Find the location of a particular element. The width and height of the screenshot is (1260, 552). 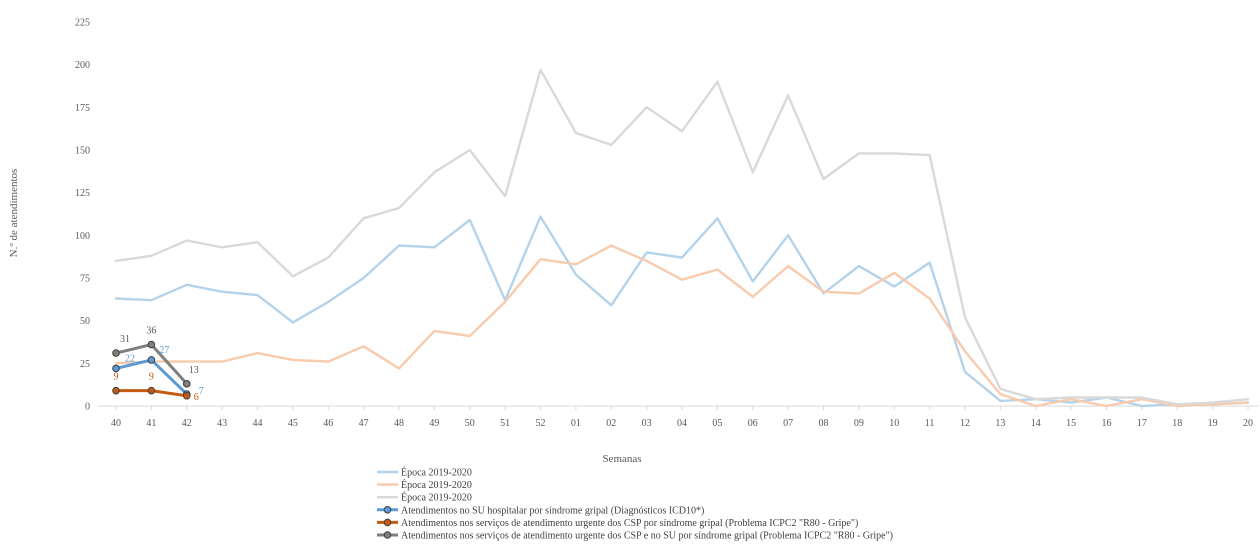

x-tick-label: 13 is located at coordinates (1000, 423).